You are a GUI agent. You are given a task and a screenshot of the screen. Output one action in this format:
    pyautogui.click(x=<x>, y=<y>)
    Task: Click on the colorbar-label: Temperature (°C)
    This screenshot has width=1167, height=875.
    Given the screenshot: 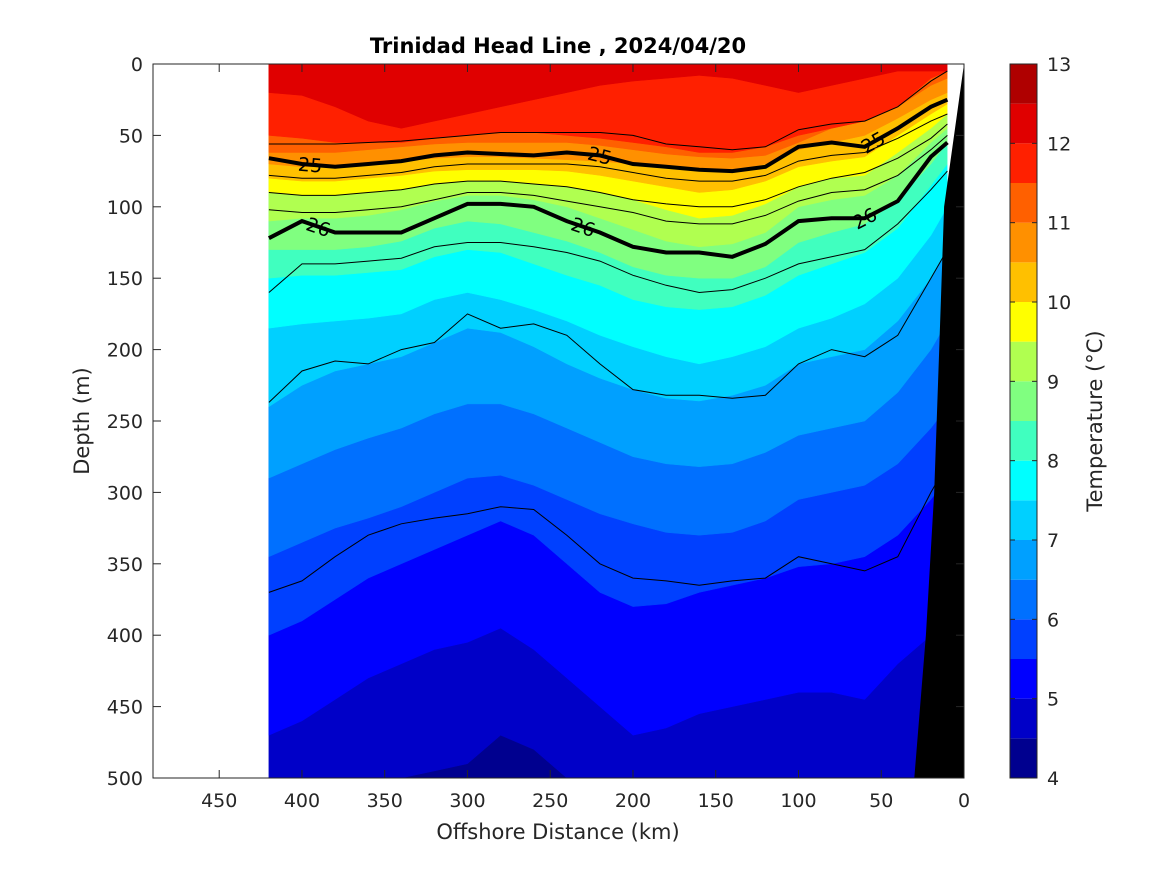 What is the action you would take?
    pyautogui.click(x=1095, y=421)
    